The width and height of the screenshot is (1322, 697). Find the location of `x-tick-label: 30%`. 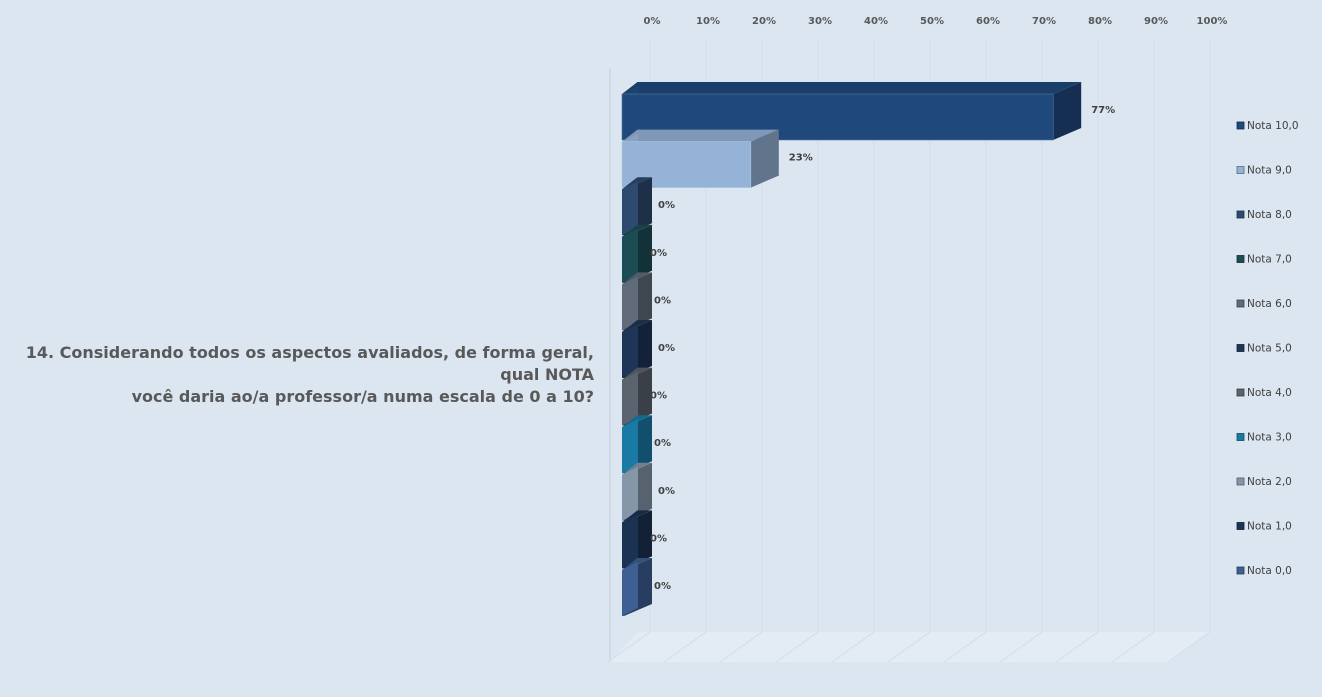

x-tick-label: 30% is located at coordinates (820, 21).